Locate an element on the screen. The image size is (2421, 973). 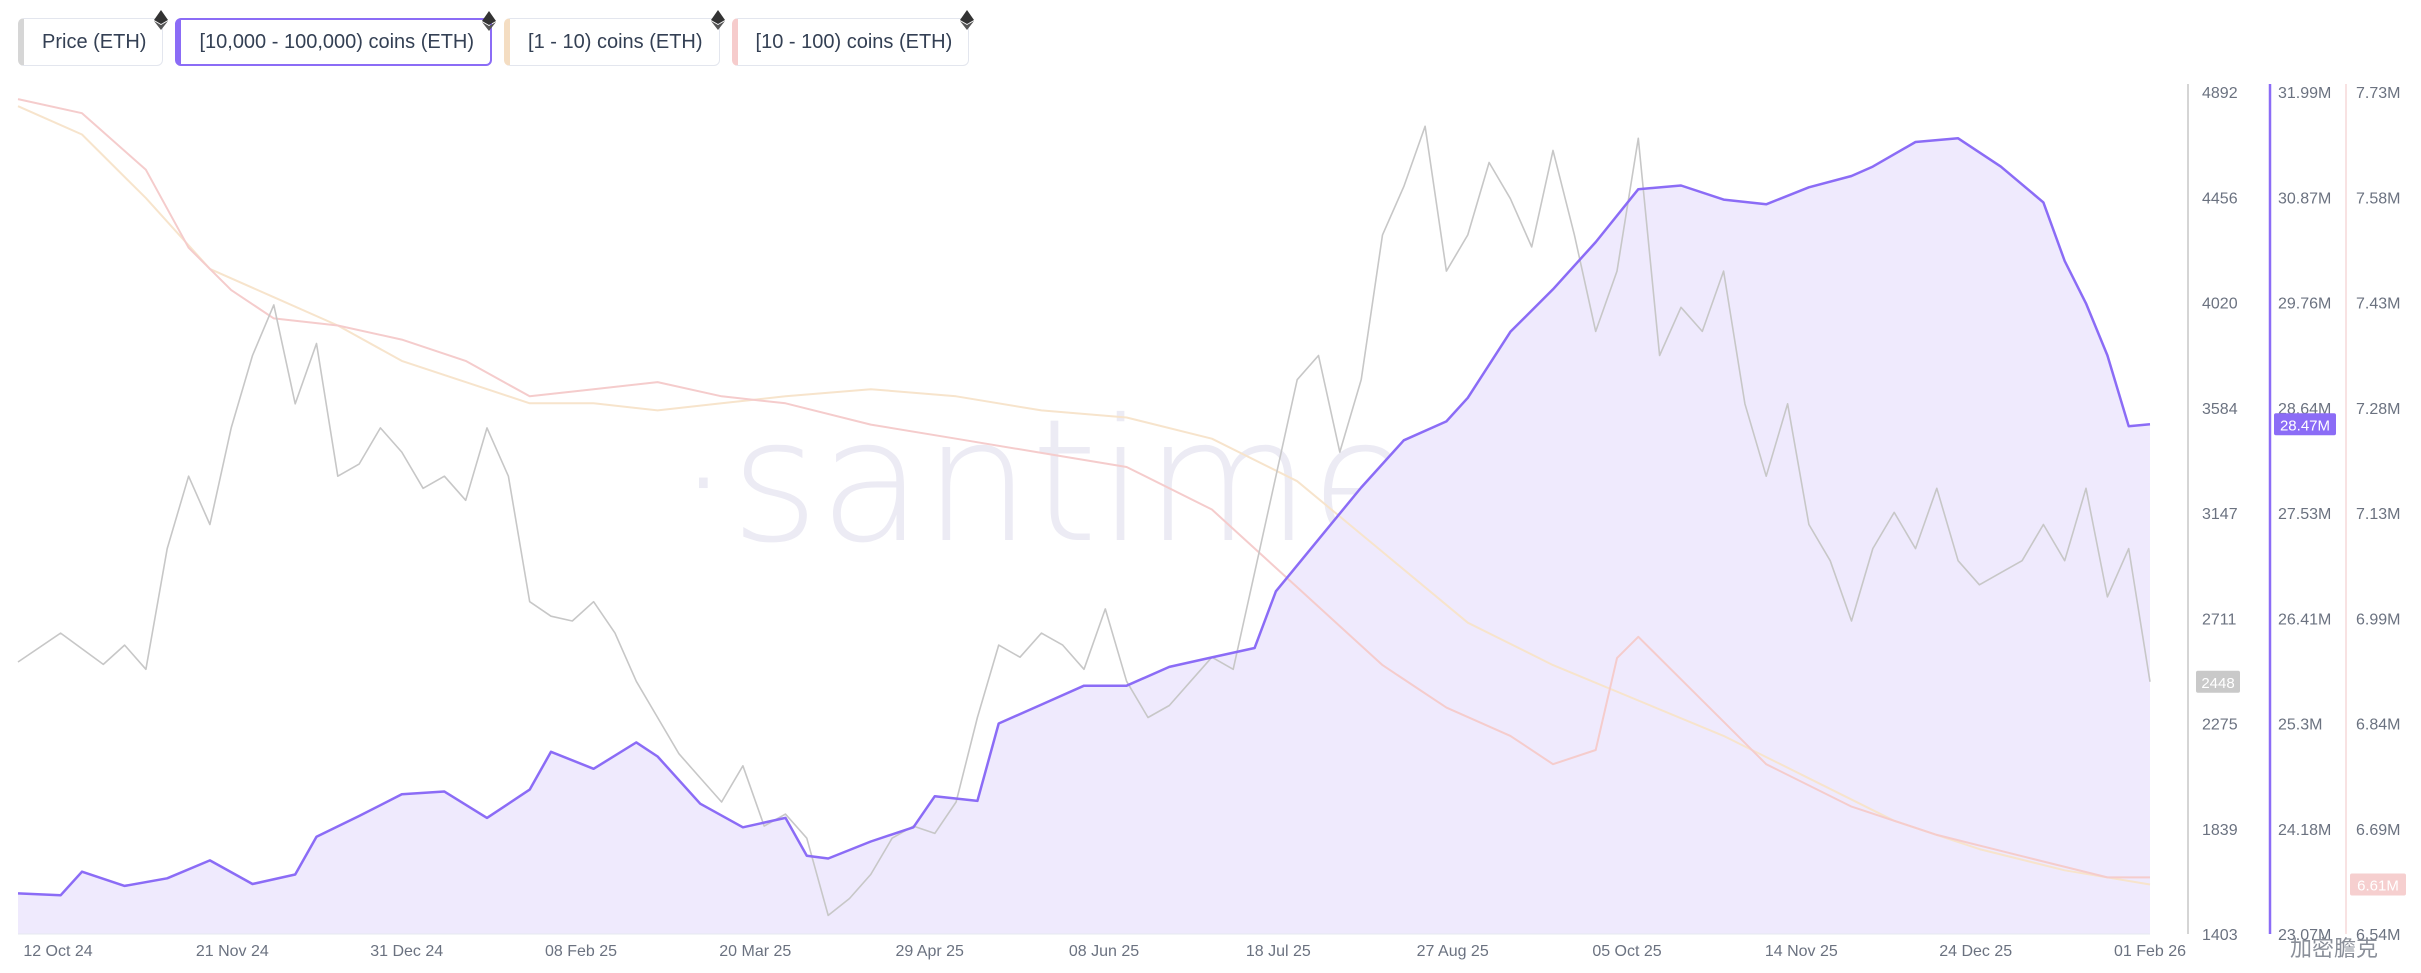
price-tick-label: 4020 is located at coordinates (2220, 304).